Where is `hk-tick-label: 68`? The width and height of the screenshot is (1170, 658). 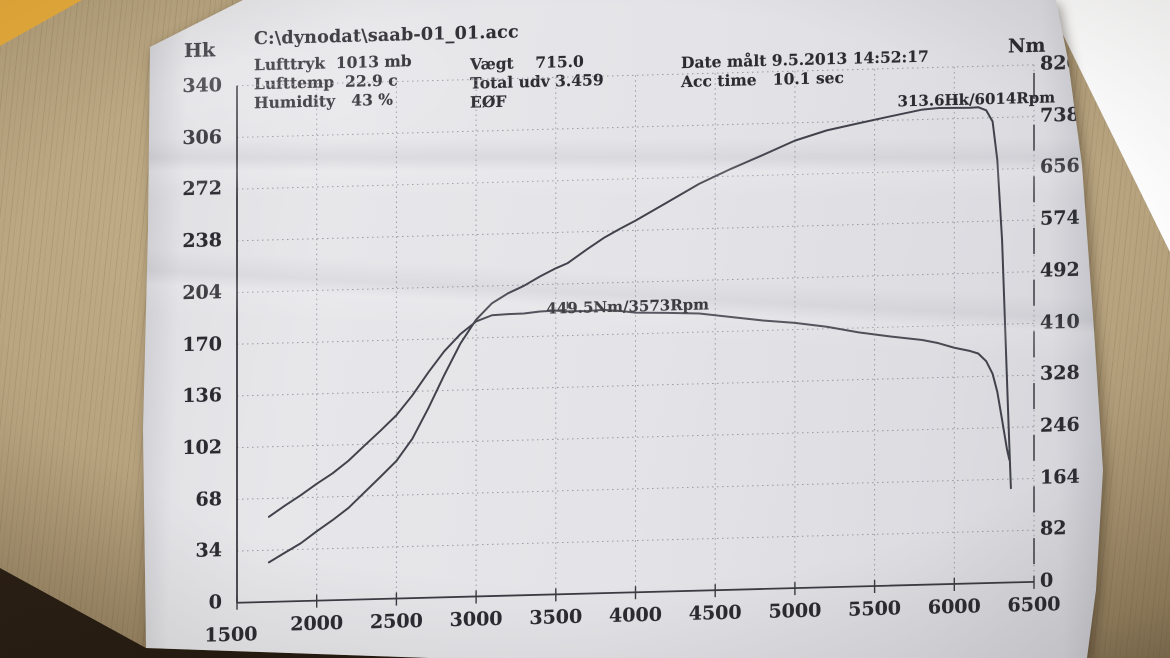
hk-tick-label: 68 is located at coordinates (208, 499).